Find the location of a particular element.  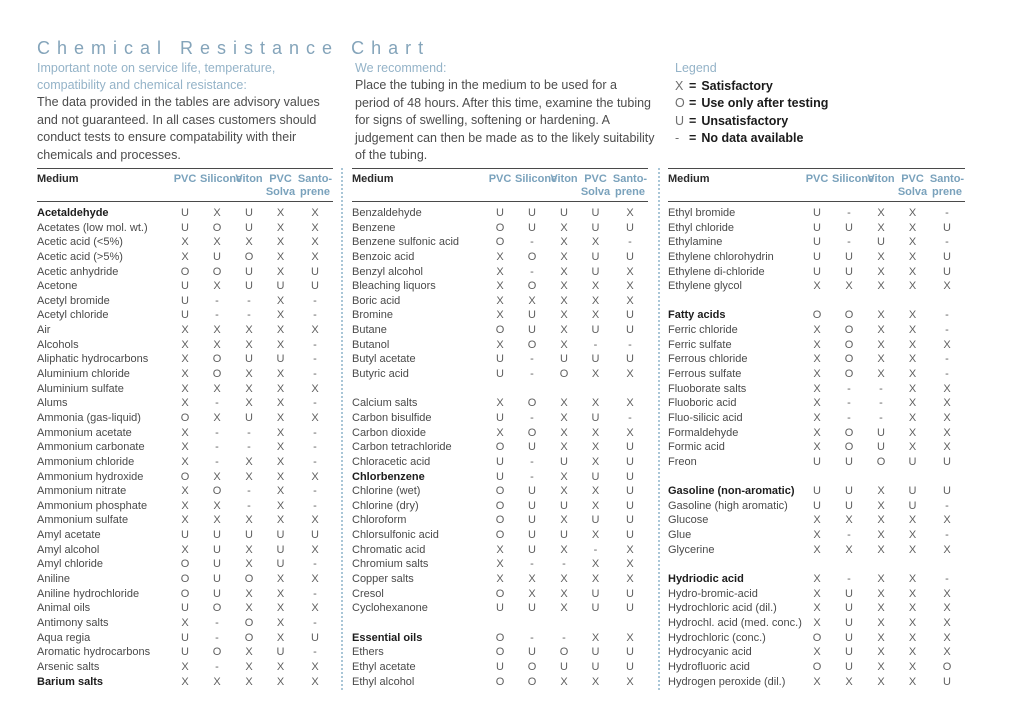

medium-name: Gasoline (non-aromatic) is located at coordinates (731, 491).